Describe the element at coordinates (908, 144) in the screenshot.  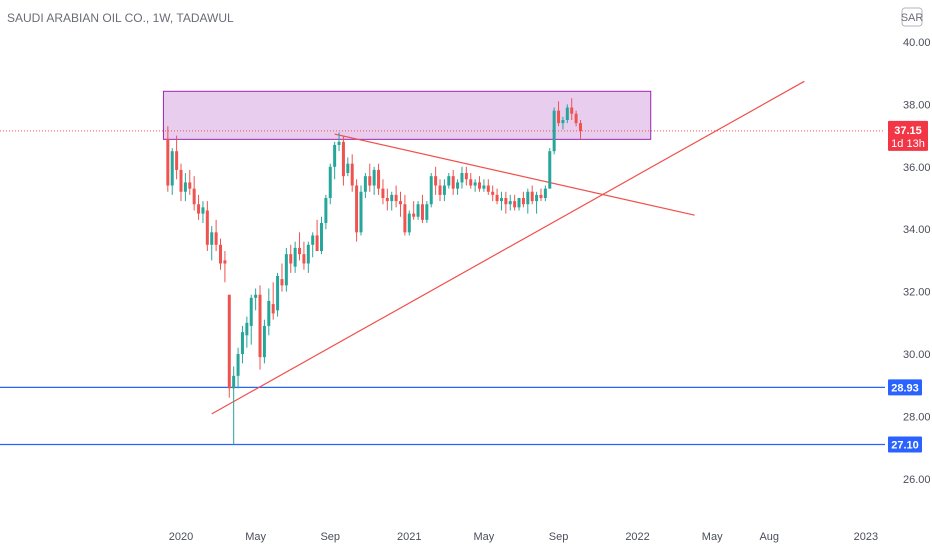
I see `price-tag-countdown: 1d 13h` at that location.